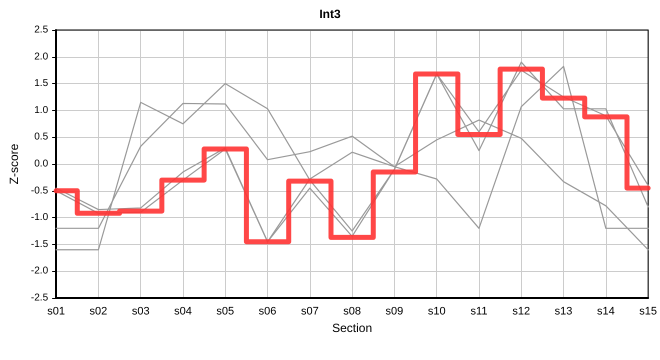 The image size is (660, 360). What do you see at coordinates (56, 312) in the screenshot?
I see `x-tick-label: s01` at bounding box center [56, 312].